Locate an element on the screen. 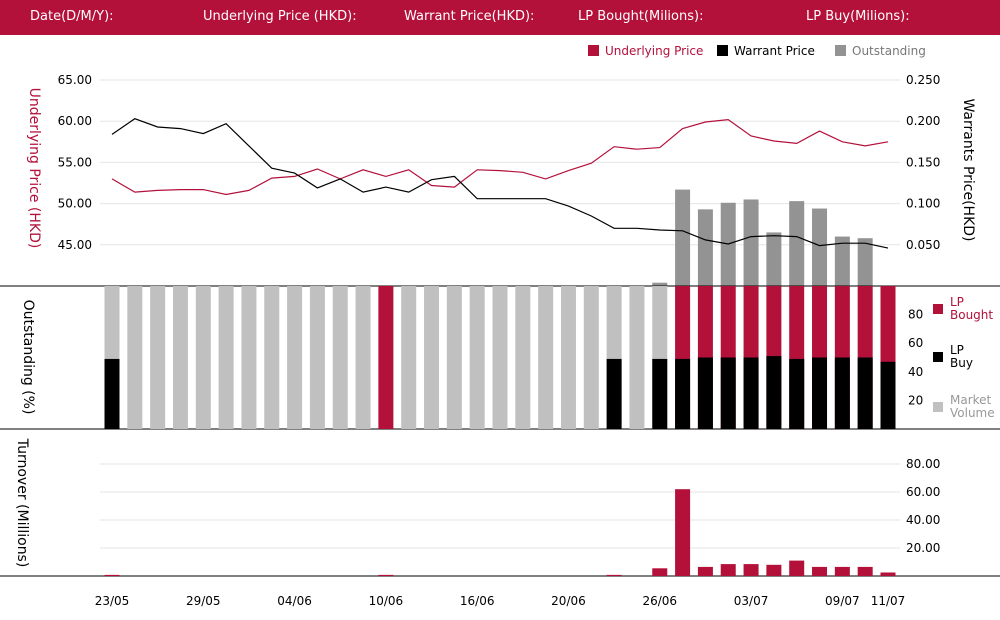 The image size is (1000, 620). outstanding-tick-label: 60 is located at coordinates (915, 343).